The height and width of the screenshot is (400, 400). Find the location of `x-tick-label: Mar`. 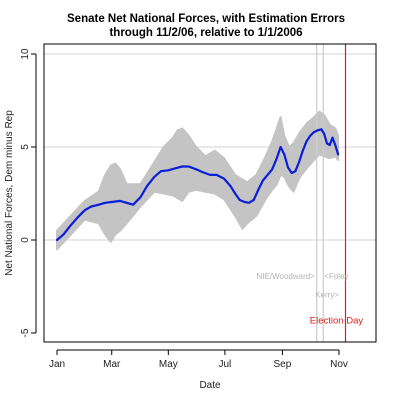

x-tick-label: Mar is located at coordinates (112, 364).